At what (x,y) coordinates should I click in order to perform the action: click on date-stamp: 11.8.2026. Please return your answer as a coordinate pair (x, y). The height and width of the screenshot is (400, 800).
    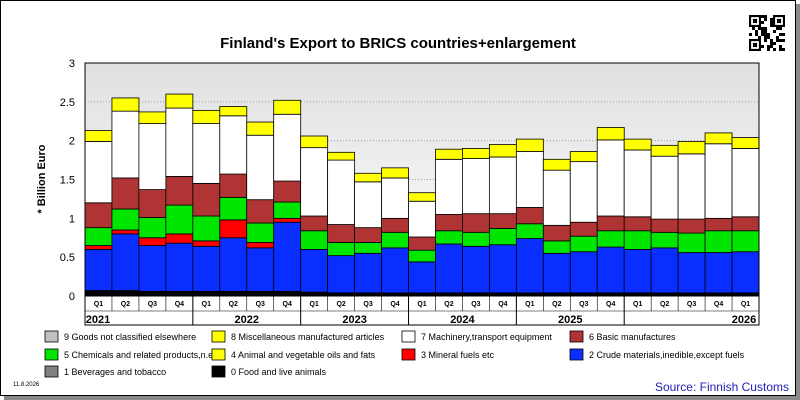
    Looking at the image, I should click on (26, 385).